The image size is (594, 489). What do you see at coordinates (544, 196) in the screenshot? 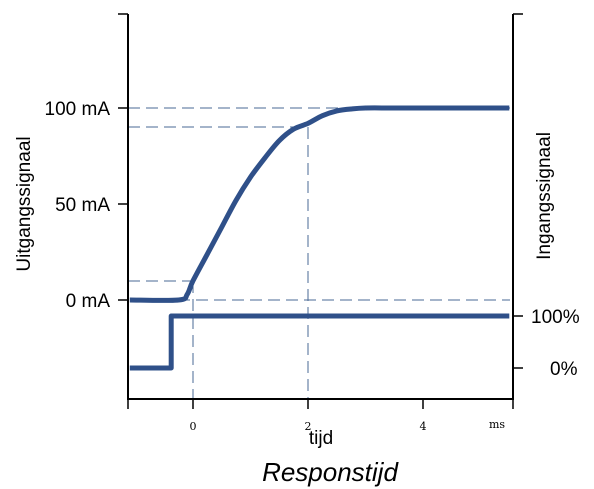
I see `right-axis-label: Ingangssignaal` at bounding box center [544, 196].